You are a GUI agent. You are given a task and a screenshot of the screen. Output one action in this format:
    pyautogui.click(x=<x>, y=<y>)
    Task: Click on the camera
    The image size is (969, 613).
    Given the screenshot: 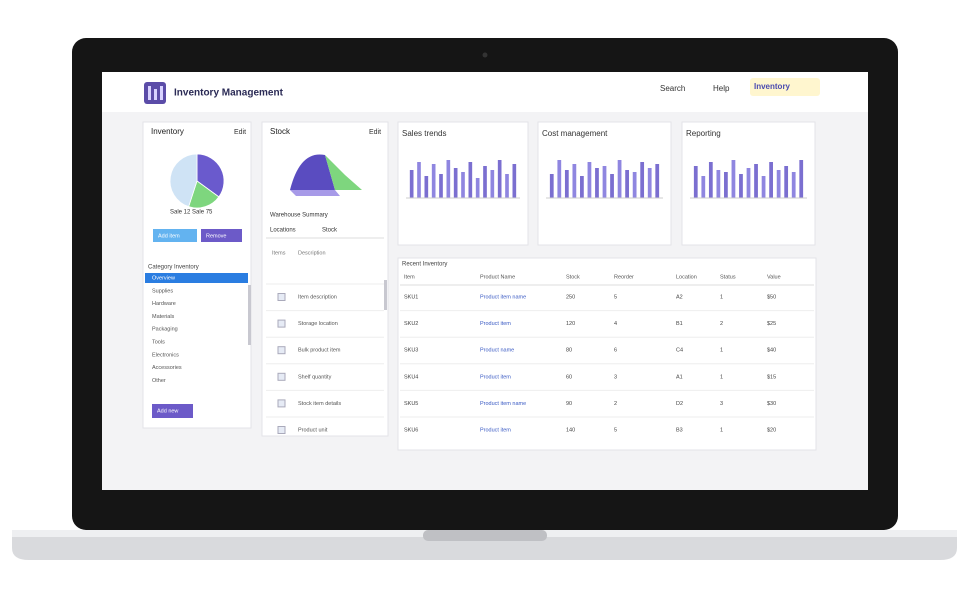 What is the action you would take?
    pyautogui.click(x=485, y=55)
    